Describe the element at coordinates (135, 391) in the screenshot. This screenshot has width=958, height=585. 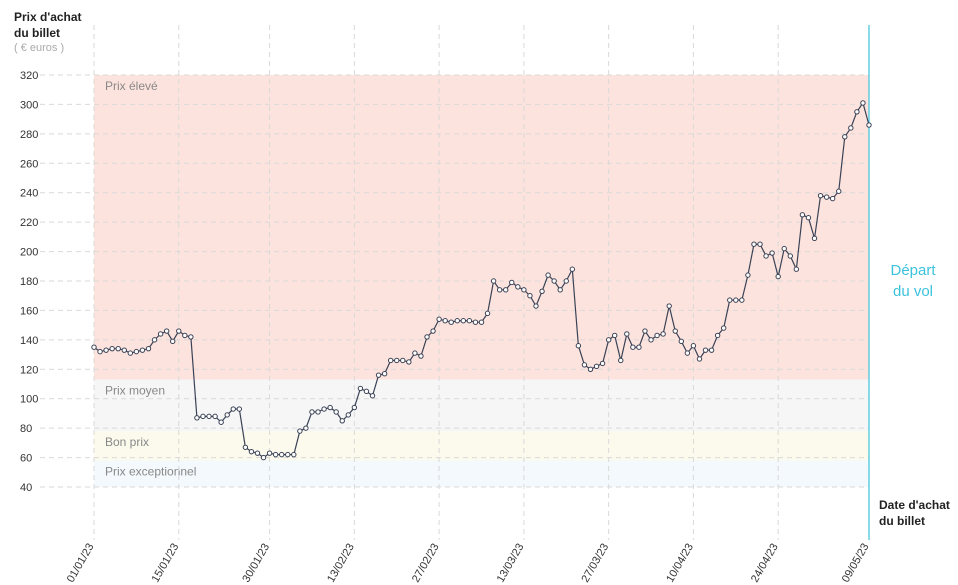
I see `zone-label: Prix moyen` at that location.